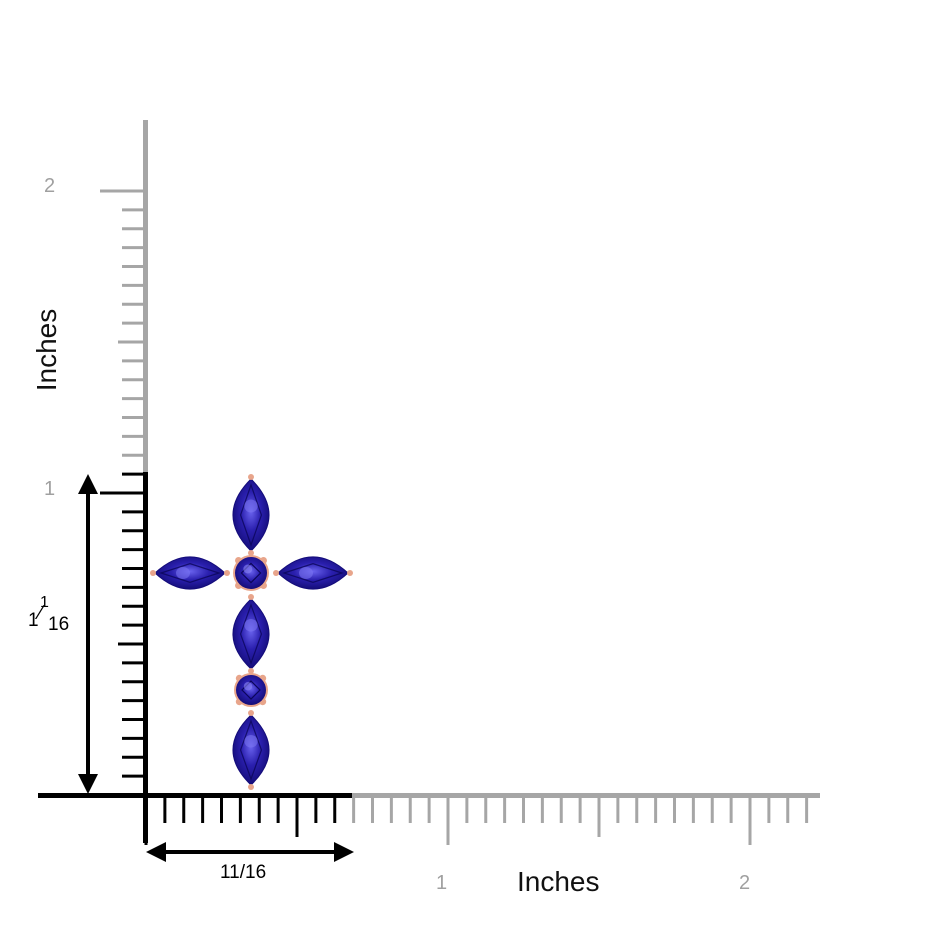  What do you see at coordinates (251, 750) in the screenshot?
I see `stone-bottom-marquise` at bounding box center [251, 750].